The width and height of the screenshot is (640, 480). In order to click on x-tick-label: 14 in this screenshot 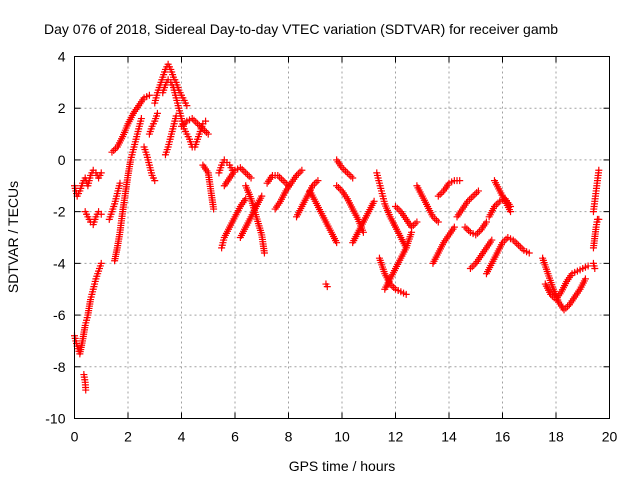, I will do `click(449, 437)`.